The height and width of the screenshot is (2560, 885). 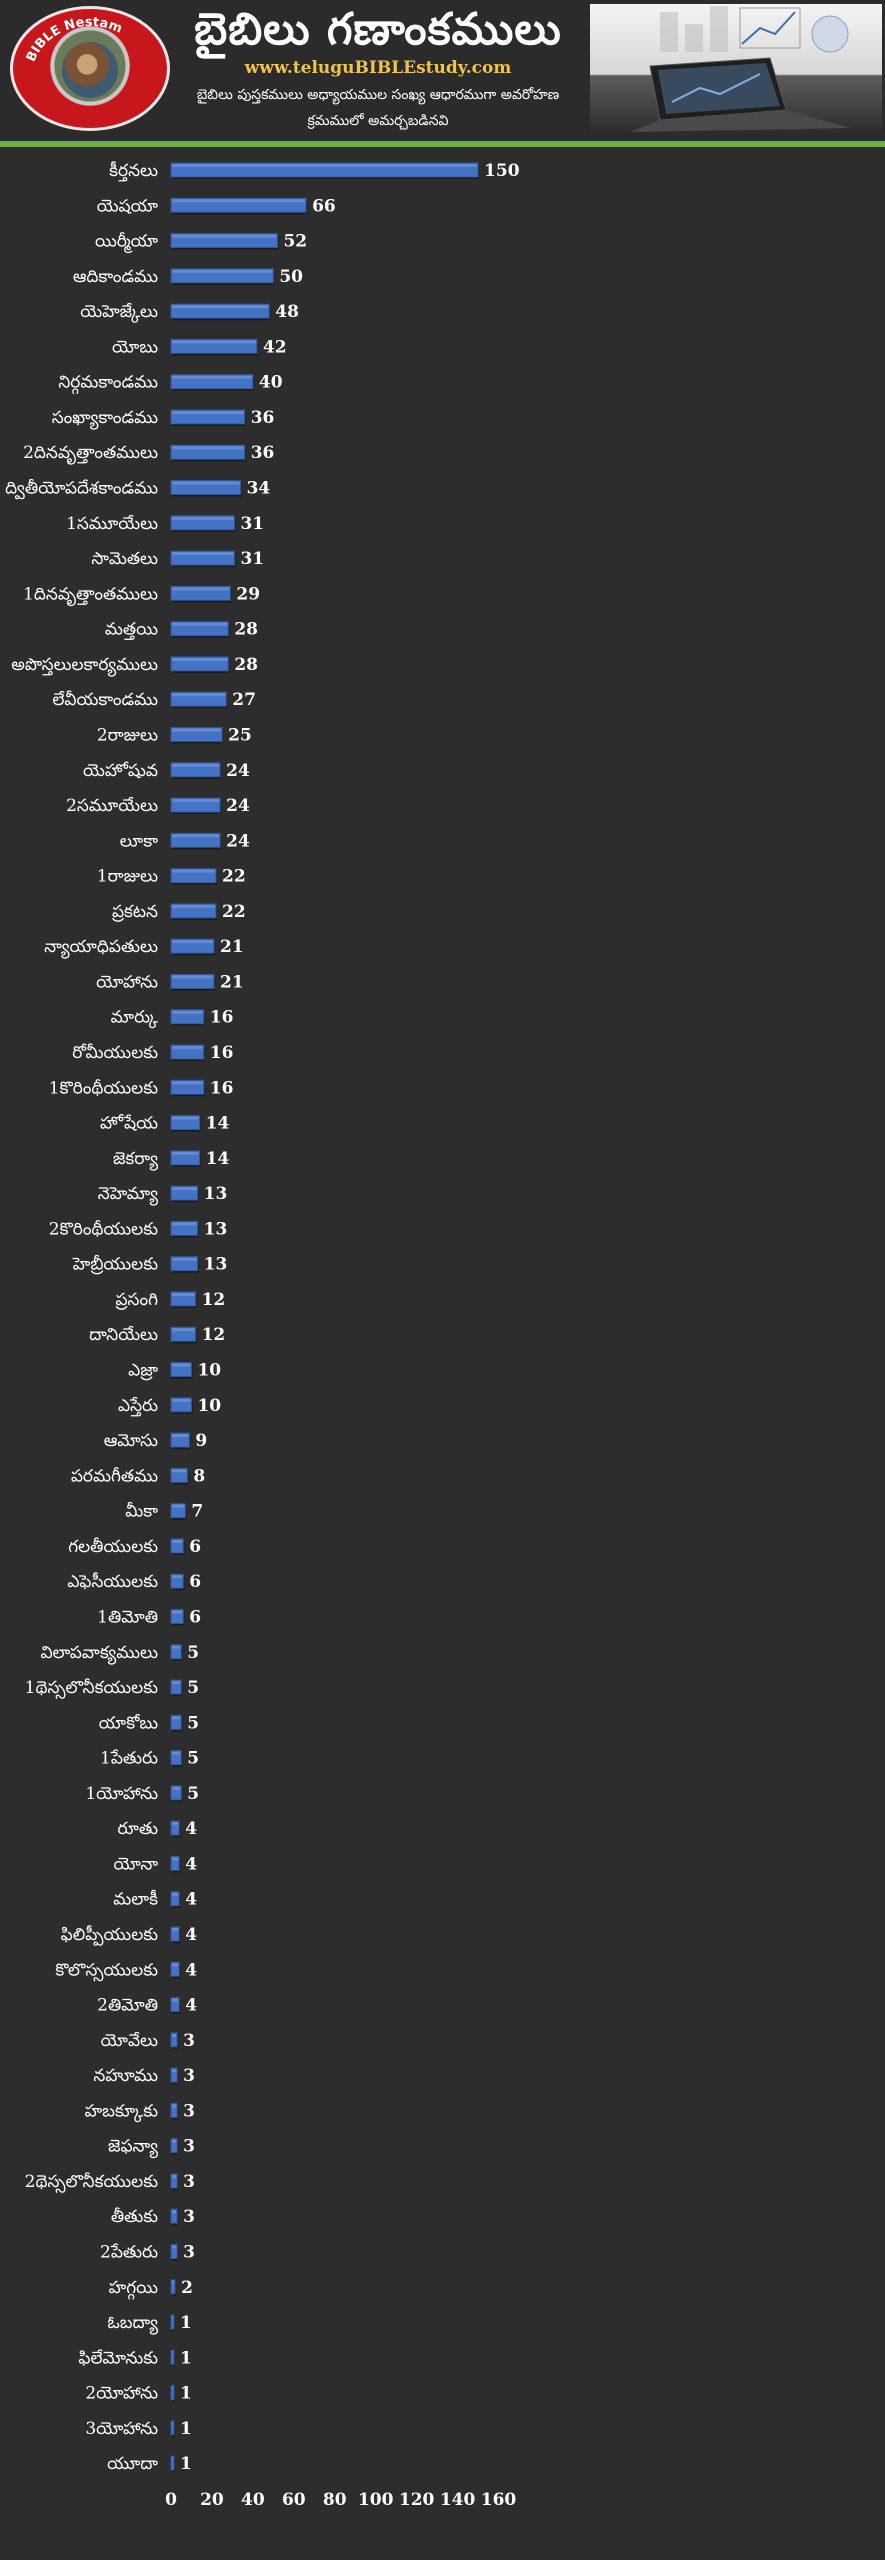 What do you see at coordinates (121, 2429) in the screenshot?
I see `category-label: 3యోహాను` at bounding box center [121, 2429].